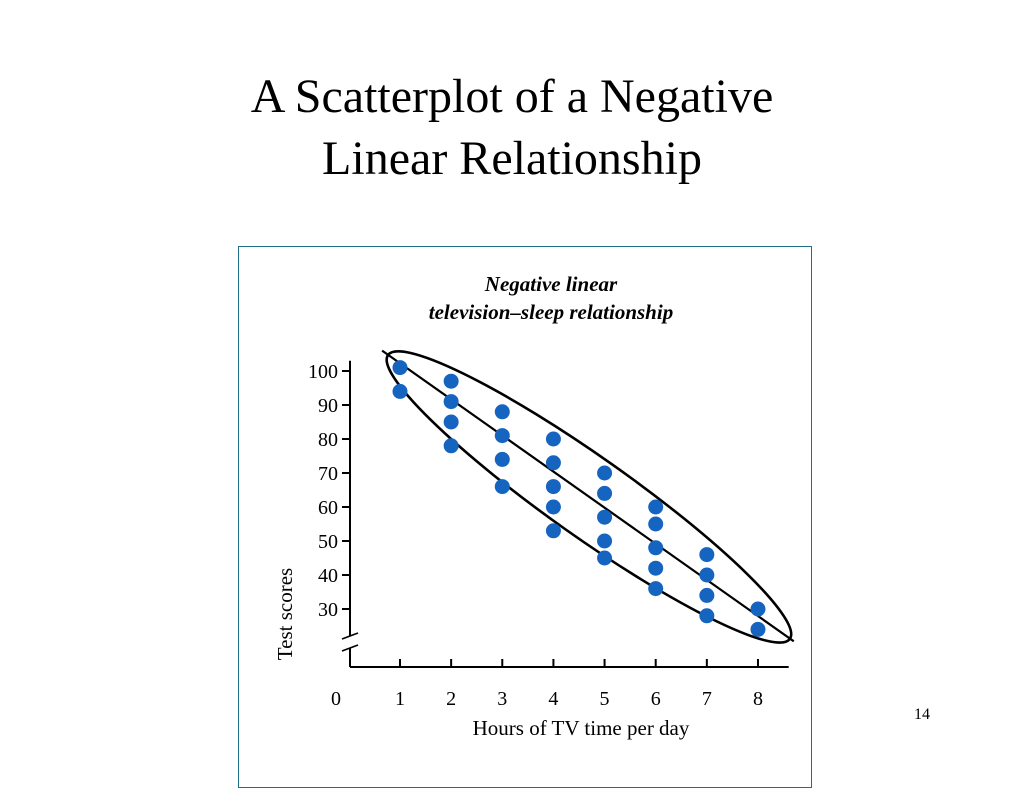  I want to click on y-axis-label: Test scores, so click(285, 614).